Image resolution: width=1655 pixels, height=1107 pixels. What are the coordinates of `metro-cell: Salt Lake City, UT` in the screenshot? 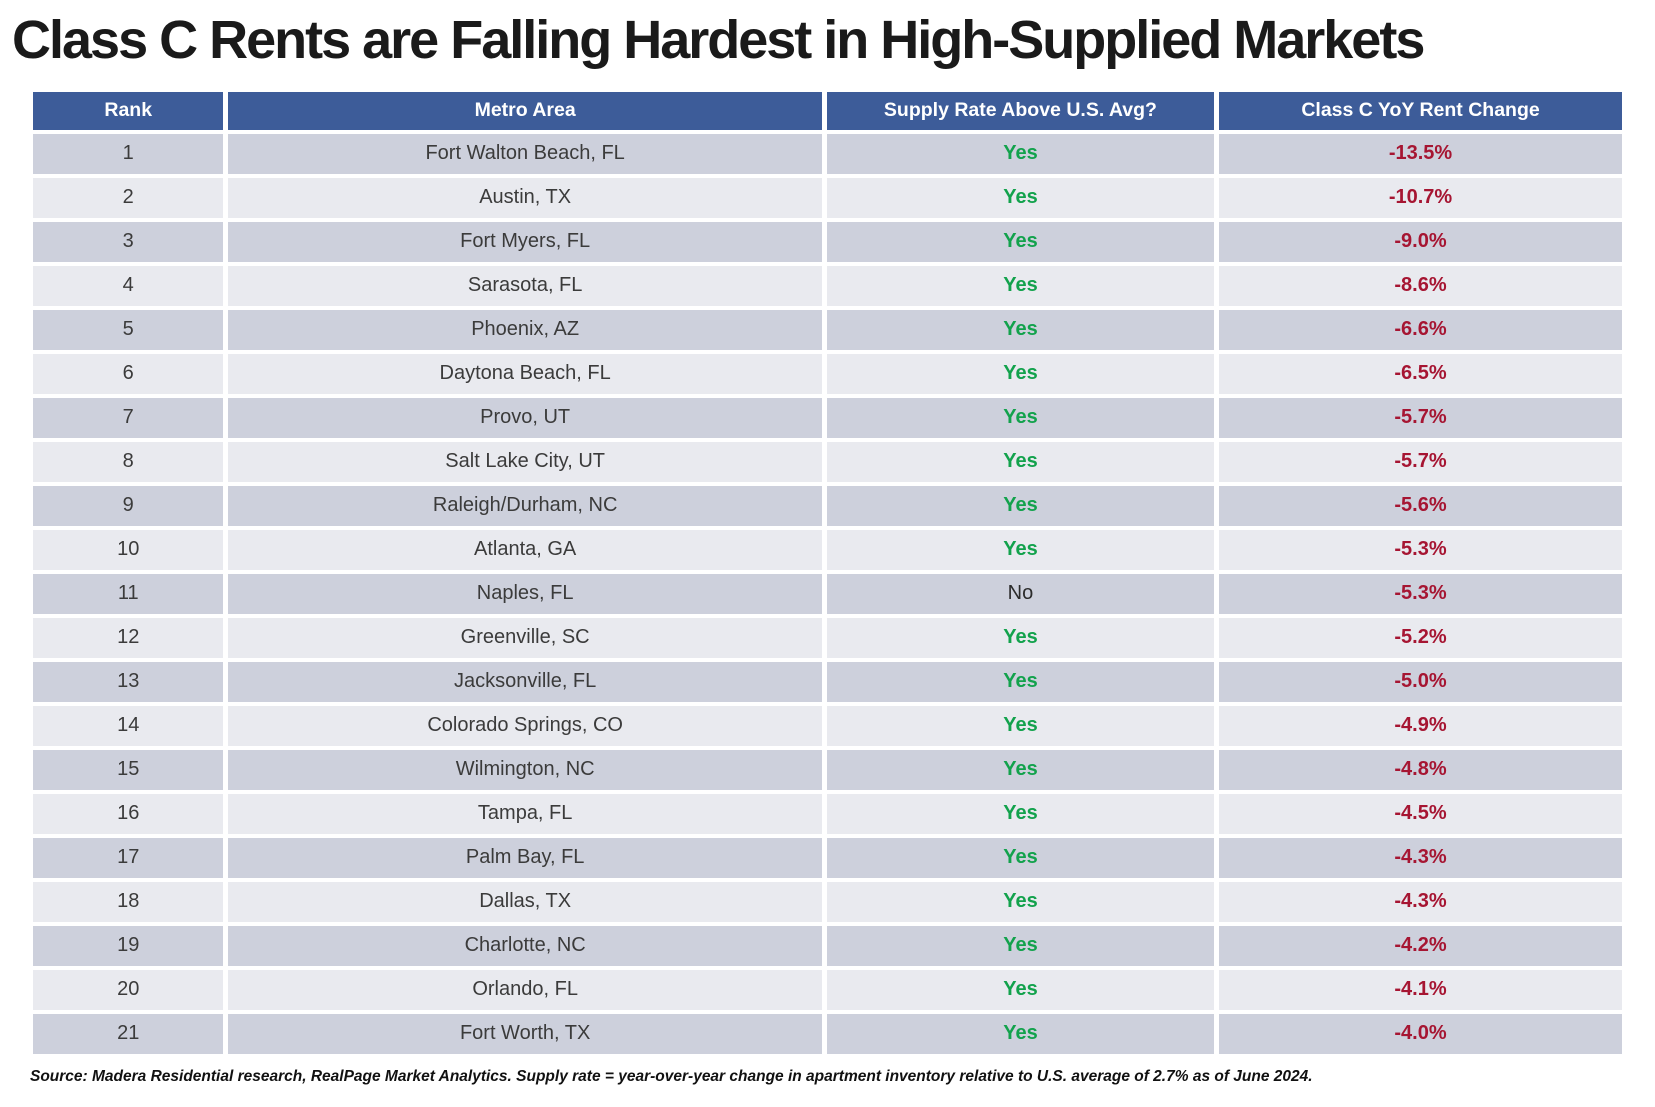 It's located at (525, 461).